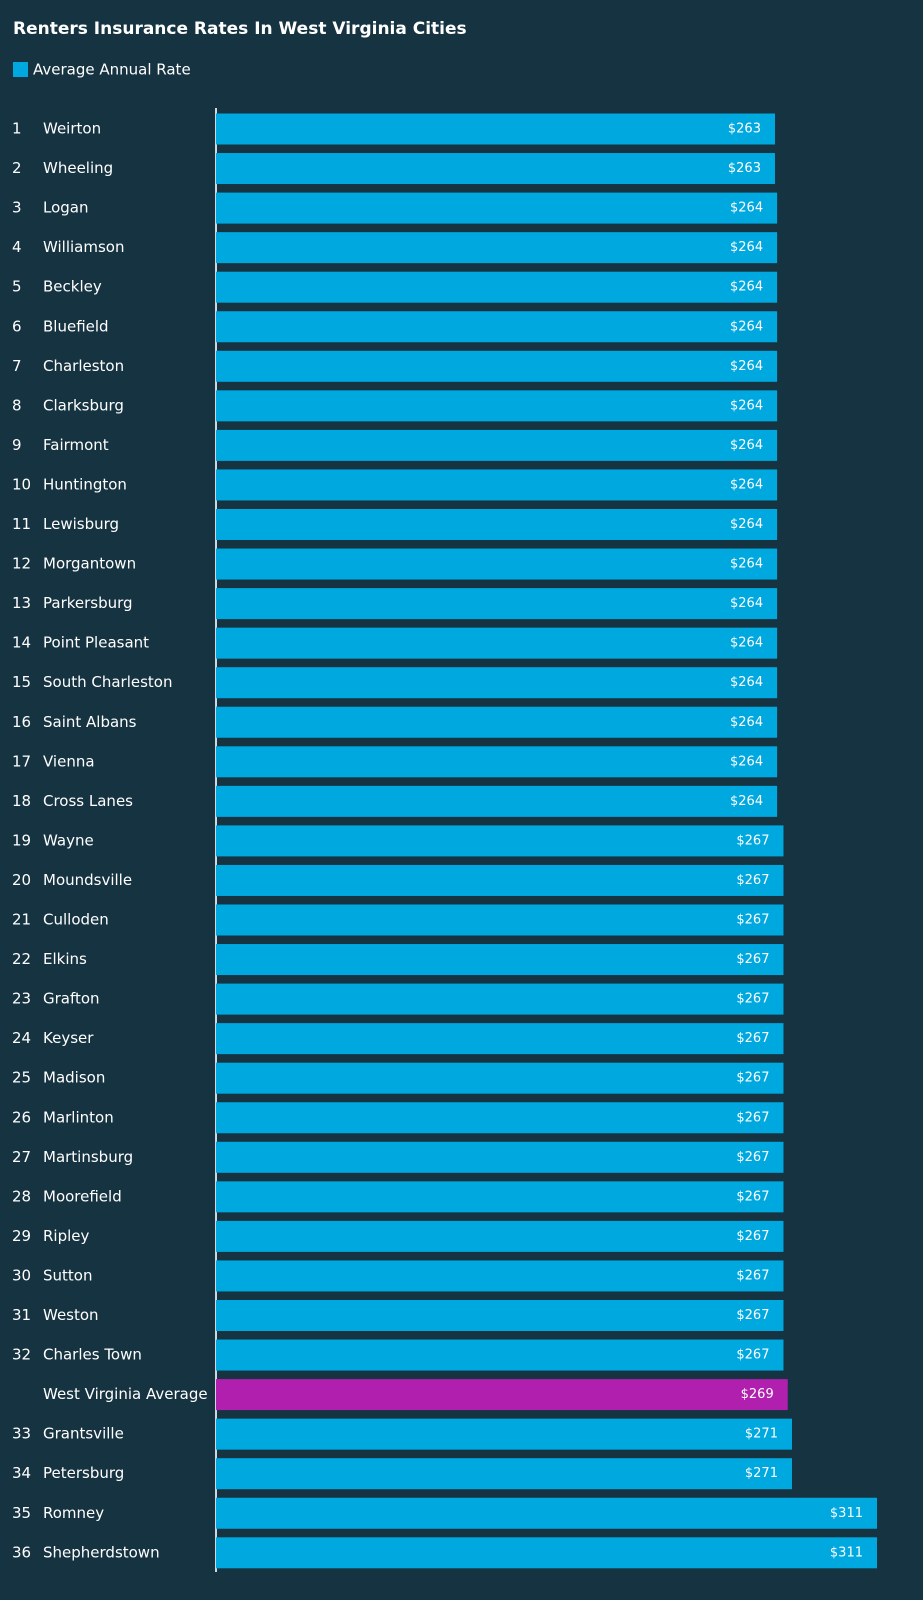 The height and width of the screenshot is (1600, 923). What do you see at coordinates (17, 405) in the screenshot?
I see `rank-label: 8` at bounding box center [17, 405].